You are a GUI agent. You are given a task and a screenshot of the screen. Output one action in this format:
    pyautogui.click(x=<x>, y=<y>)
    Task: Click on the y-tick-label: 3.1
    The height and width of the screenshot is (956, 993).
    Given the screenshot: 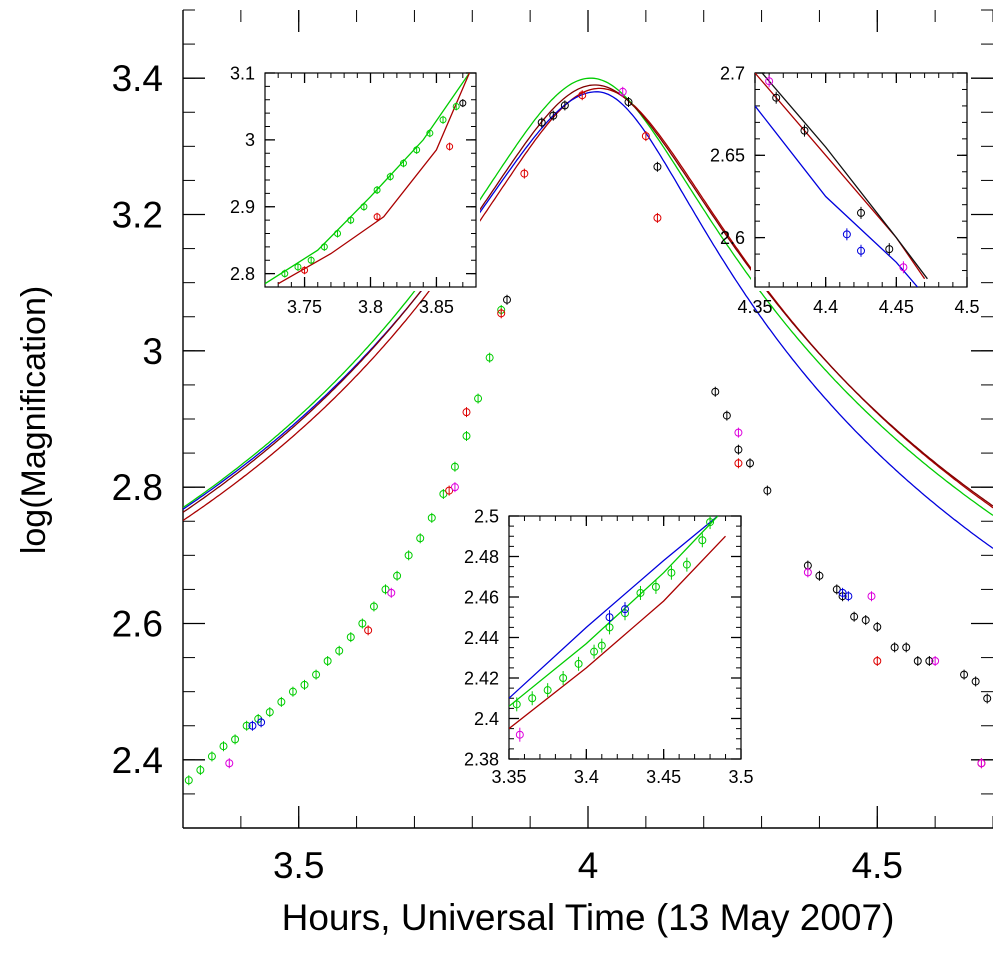 What is the action you would take?
    pyautogui.click(x=242, y=73)
    